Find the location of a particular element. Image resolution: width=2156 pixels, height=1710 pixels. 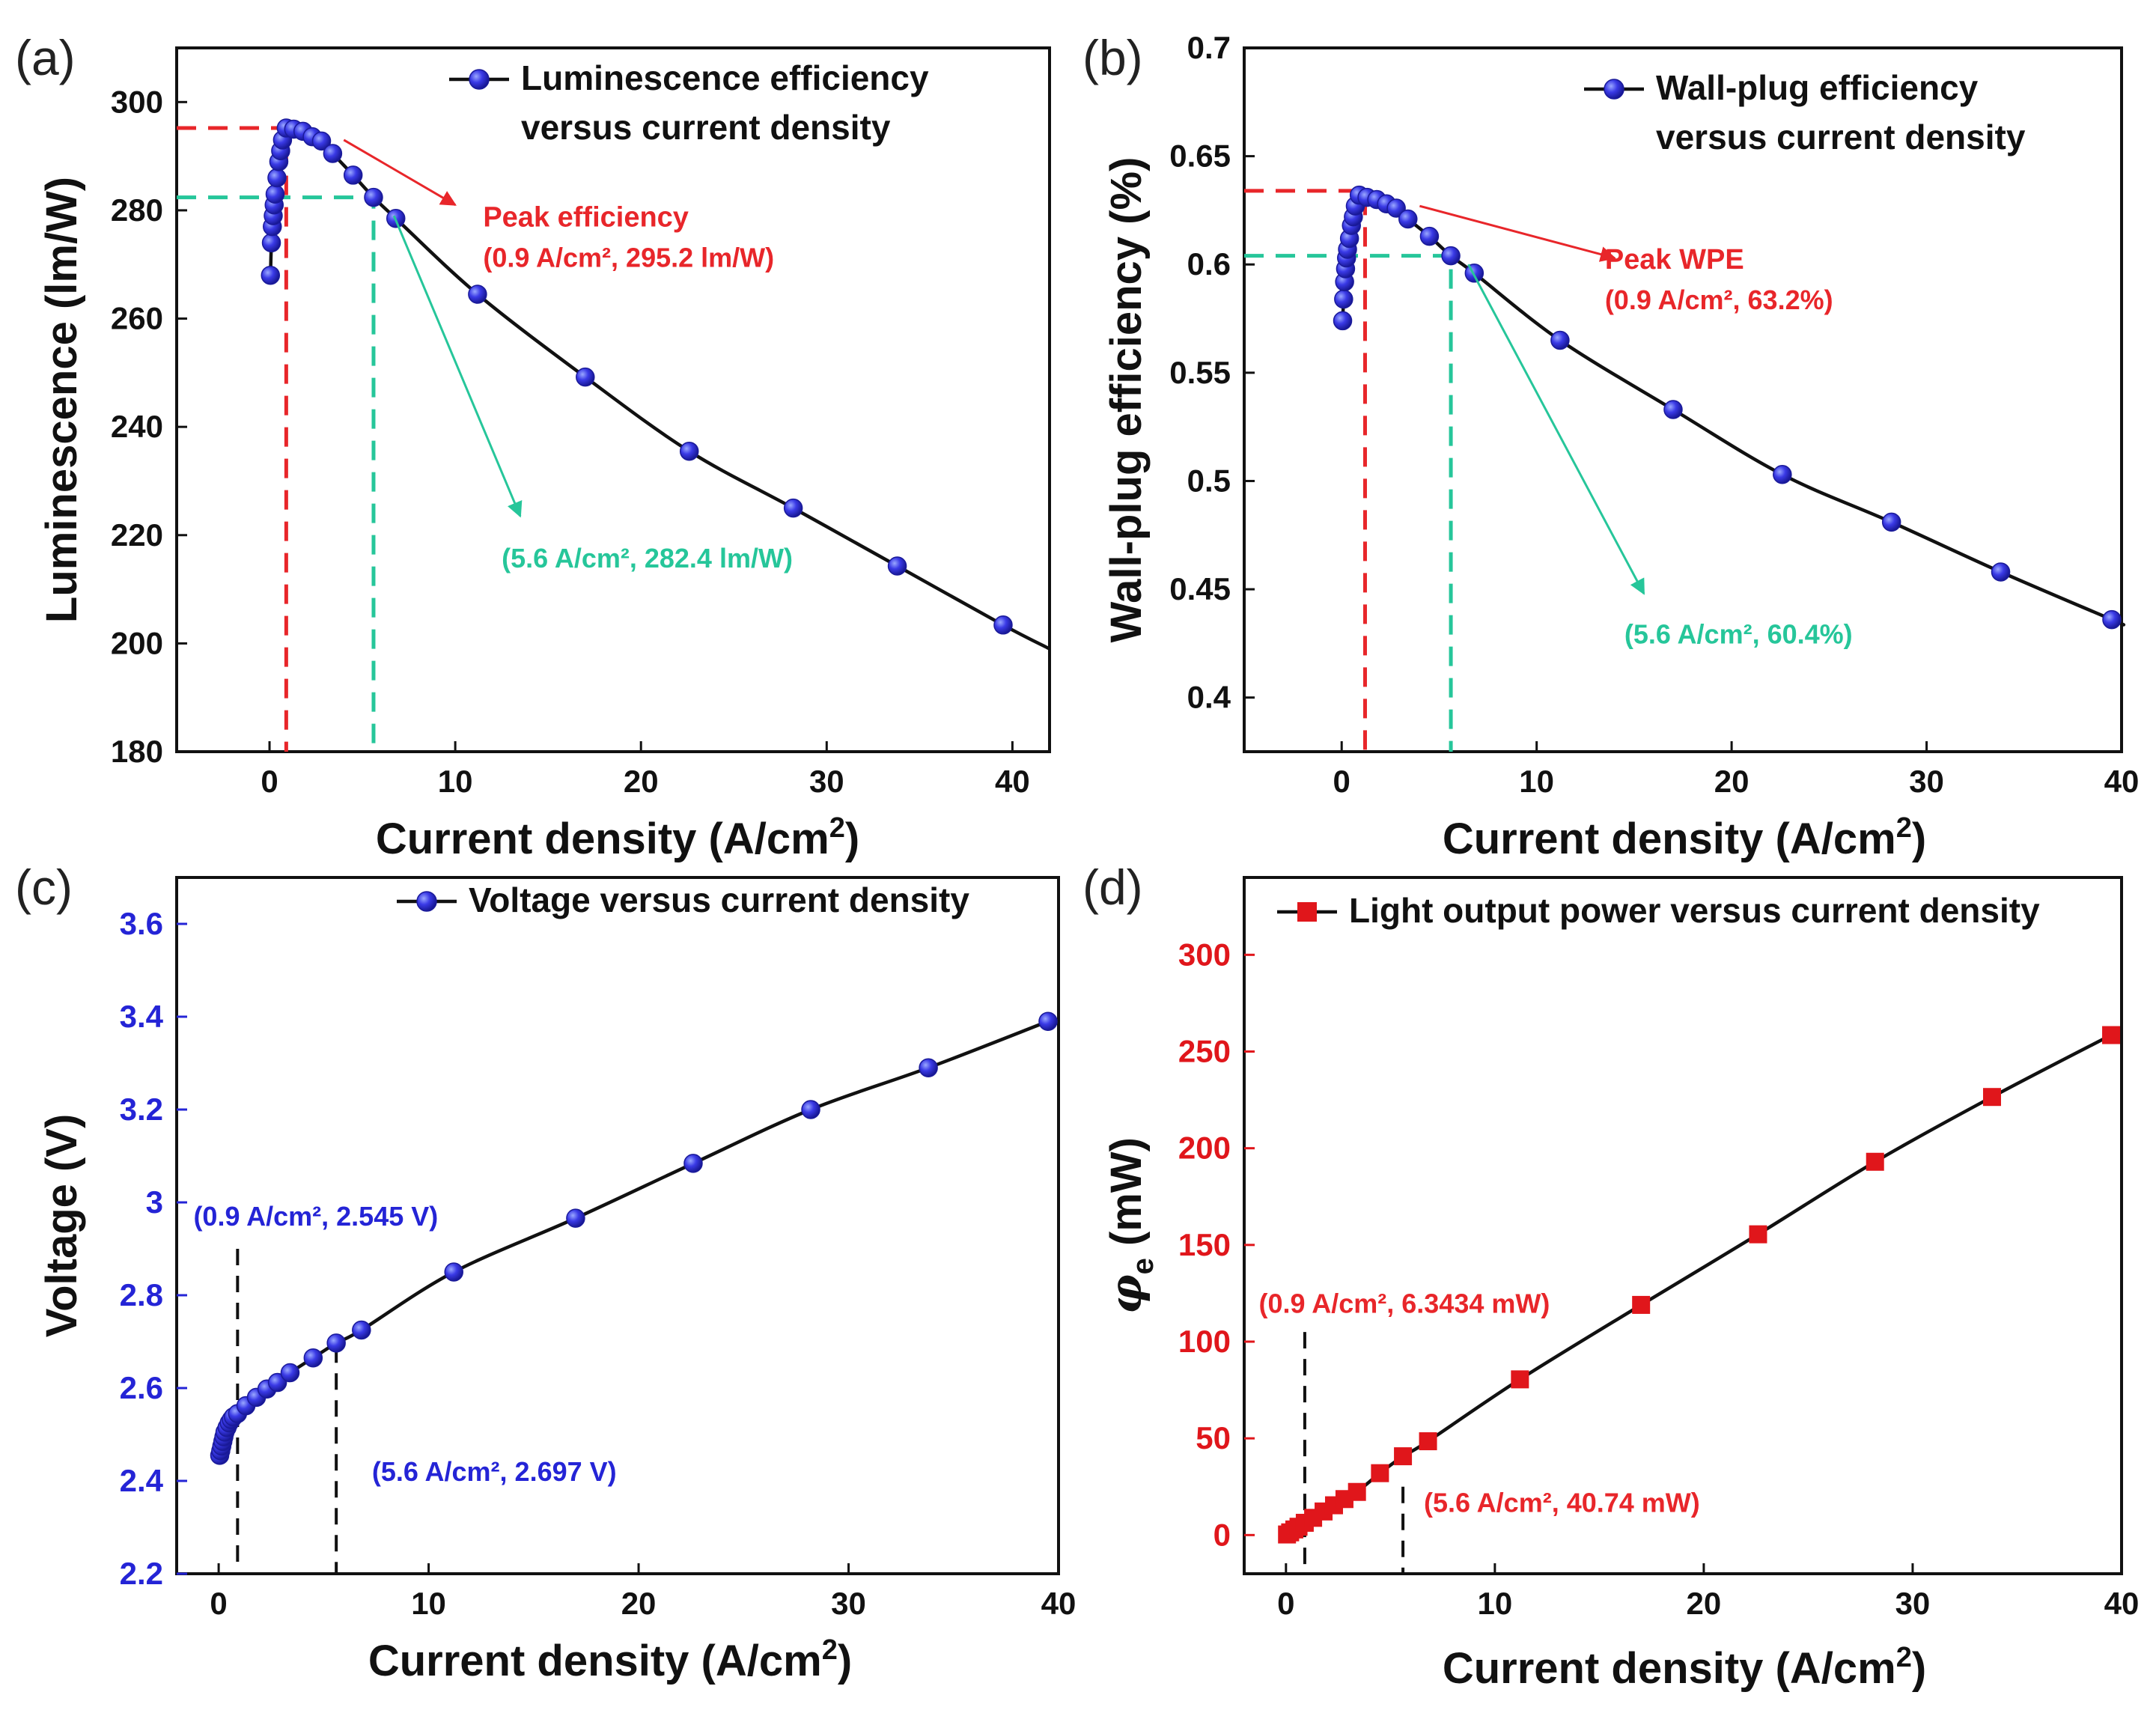

y-tick-label: 0.4 is located at coordinates (1209, 697).